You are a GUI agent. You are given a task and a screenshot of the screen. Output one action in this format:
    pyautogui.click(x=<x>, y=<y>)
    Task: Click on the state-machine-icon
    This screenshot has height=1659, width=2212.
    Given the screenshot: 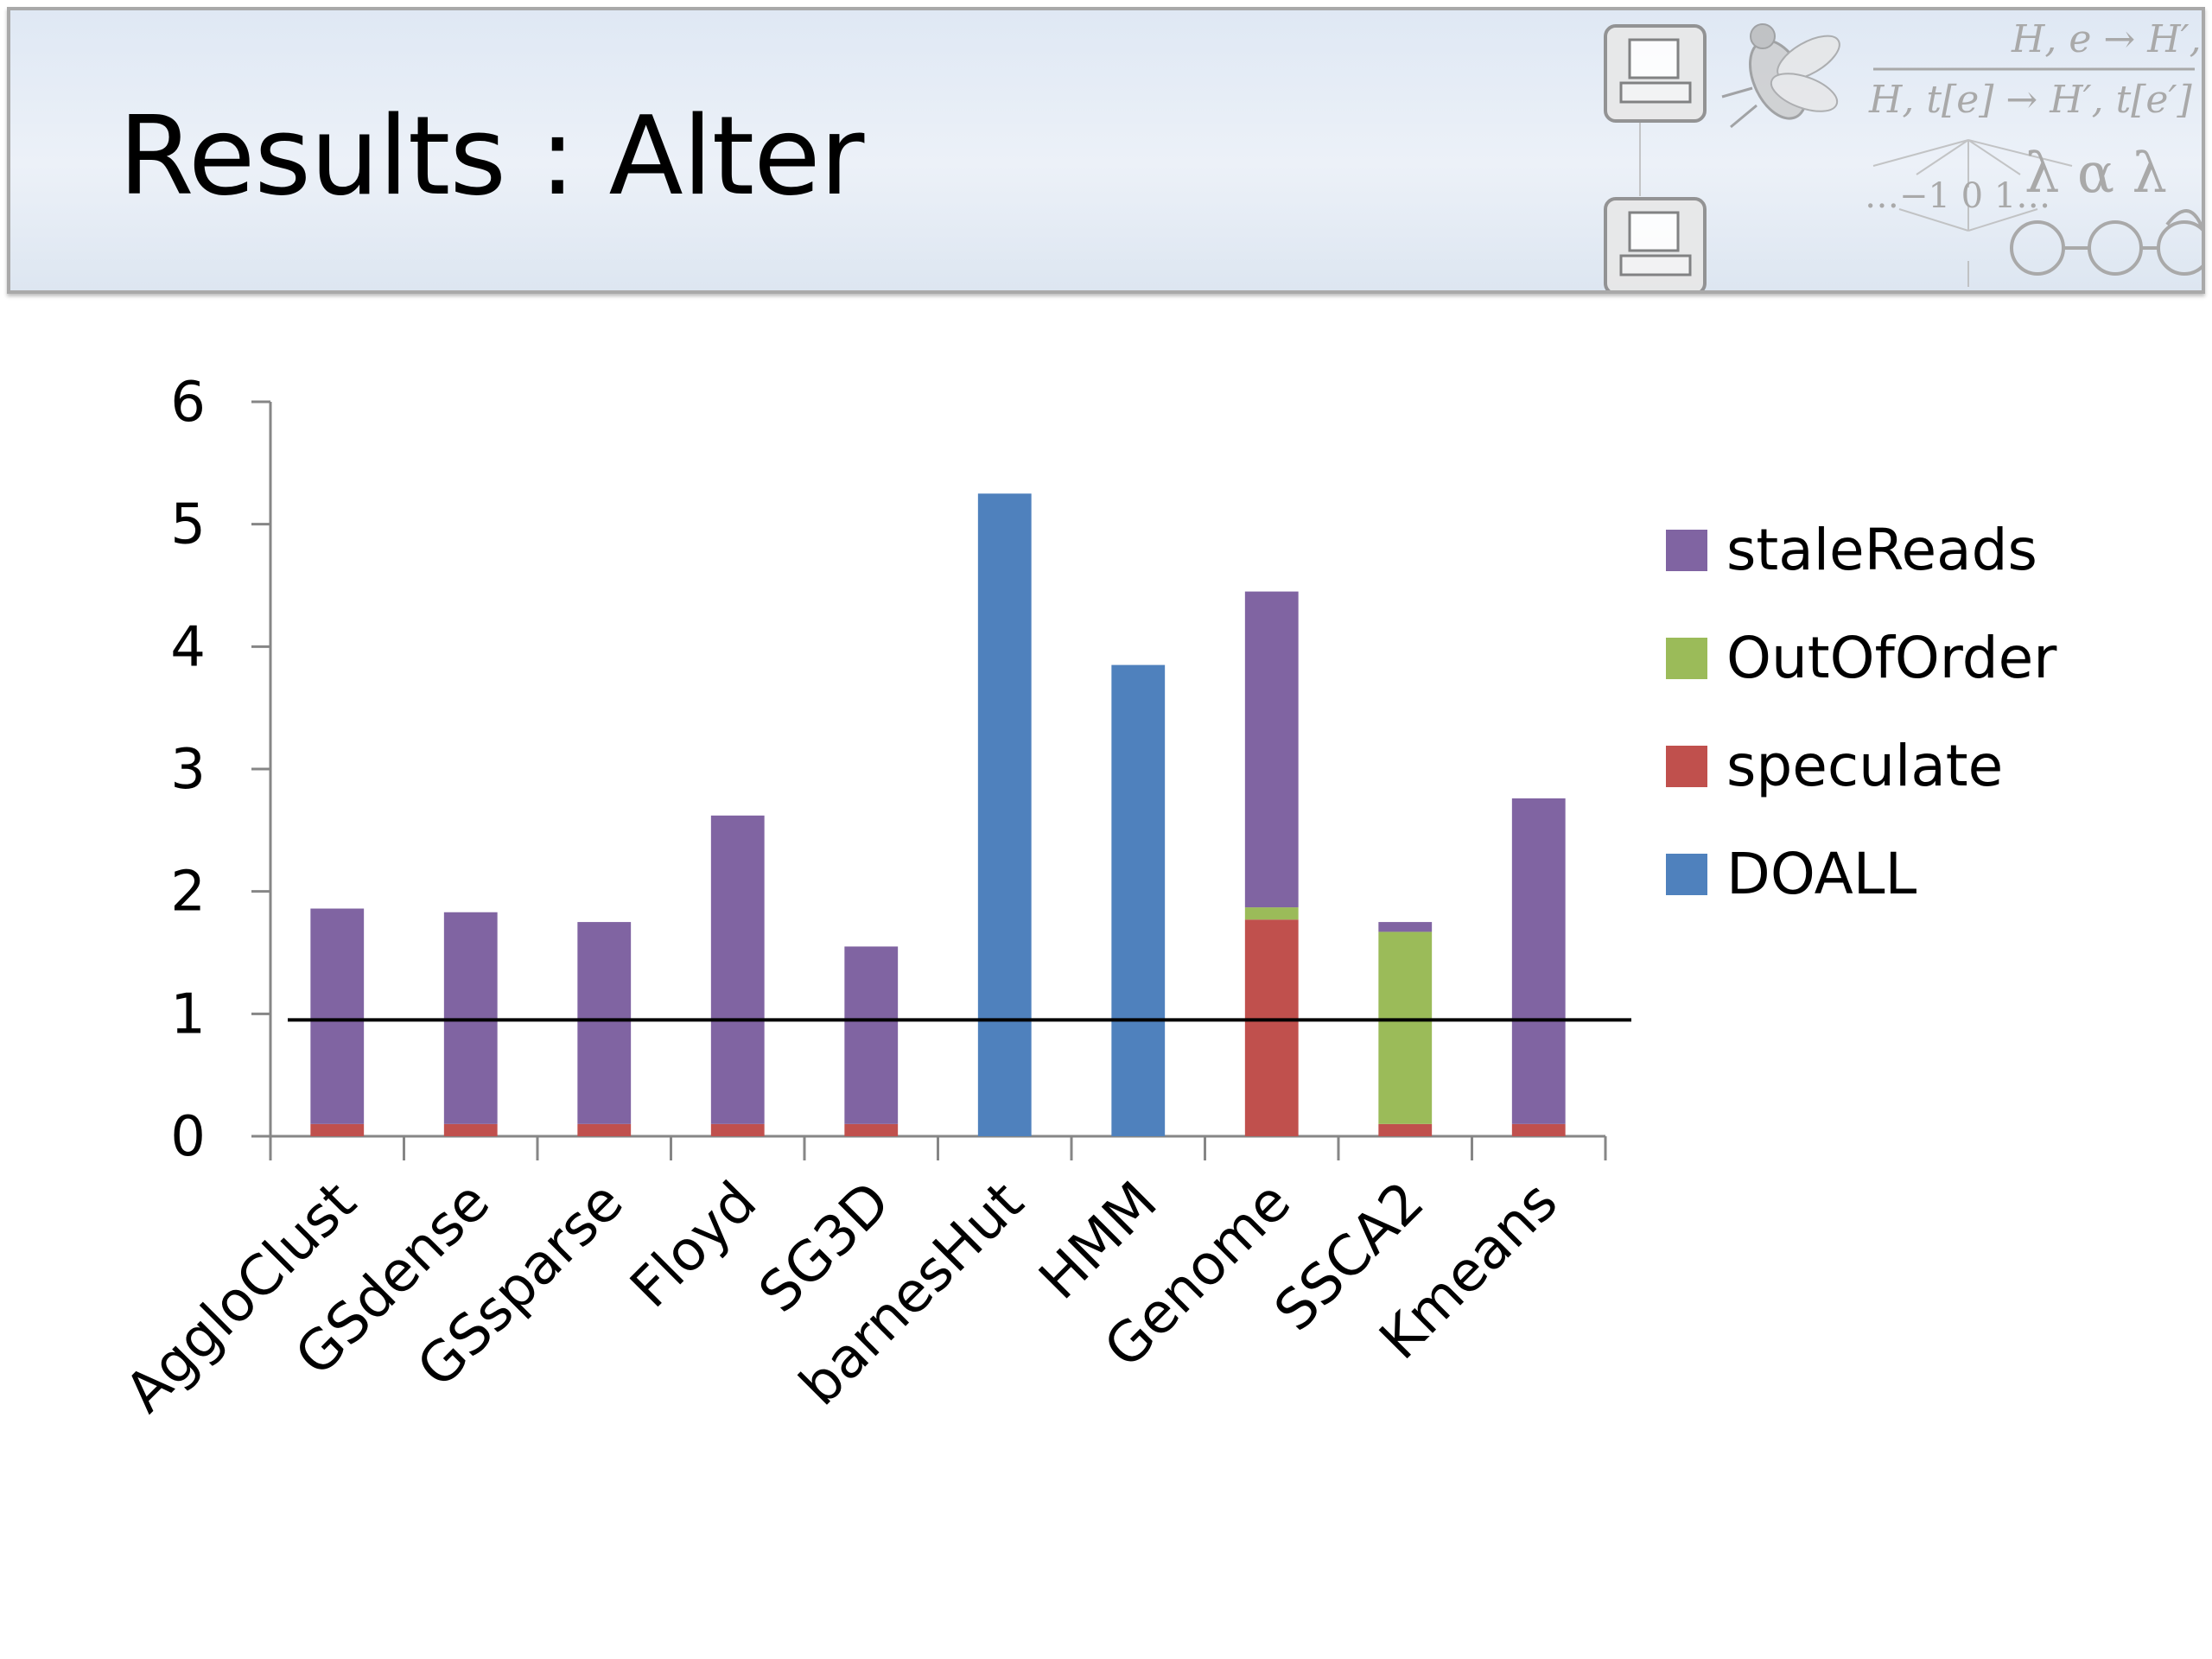 What is the action you would take?
    pyautogui.click(x=2106, y=242)
    